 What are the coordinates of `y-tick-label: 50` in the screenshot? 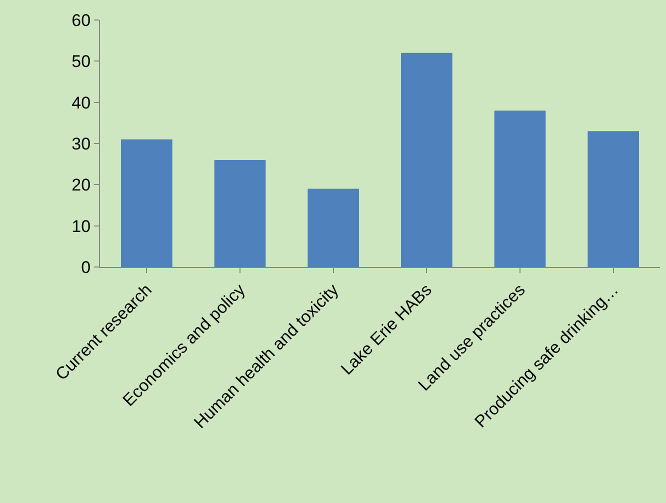 It's located at (81, 62).